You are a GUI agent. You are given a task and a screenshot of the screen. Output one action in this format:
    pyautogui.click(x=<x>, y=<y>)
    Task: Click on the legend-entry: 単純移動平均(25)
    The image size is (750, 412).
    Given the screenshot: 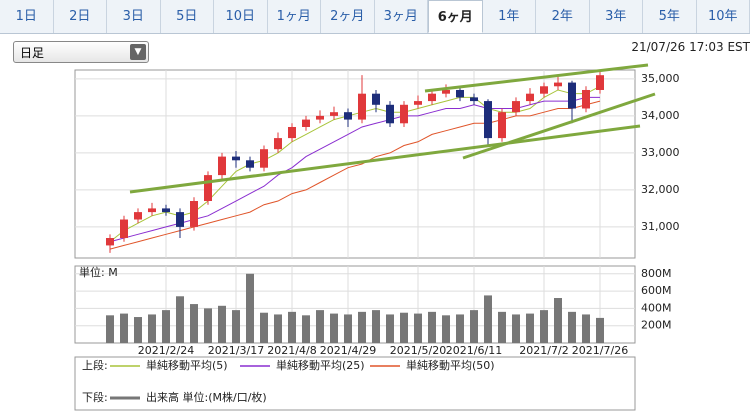 What is the action you would take?
    pyautogui.click(x=320, y=365)
    